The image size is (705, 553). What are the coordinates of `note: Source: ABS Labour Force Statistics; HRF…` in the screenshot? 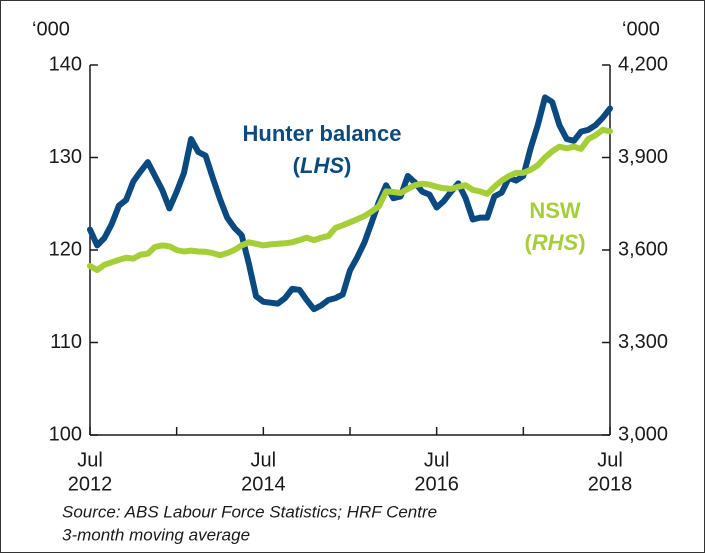 It's located at (249, 511).